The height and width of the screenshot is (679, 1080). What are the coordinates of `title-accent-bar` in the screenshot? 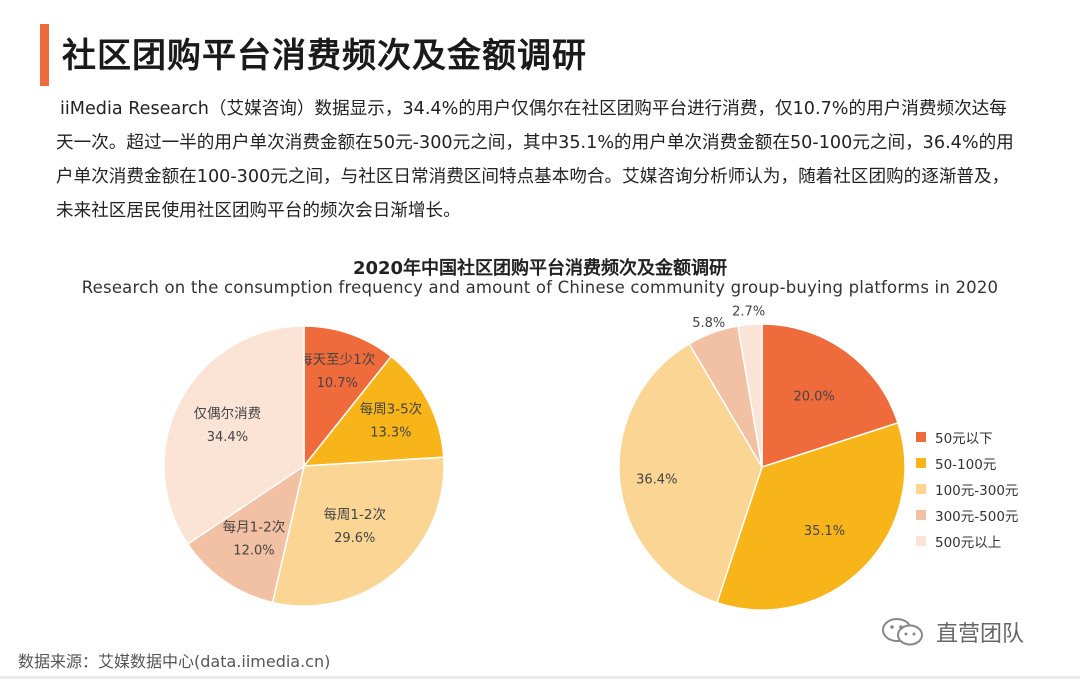 It's located at (44, 55).